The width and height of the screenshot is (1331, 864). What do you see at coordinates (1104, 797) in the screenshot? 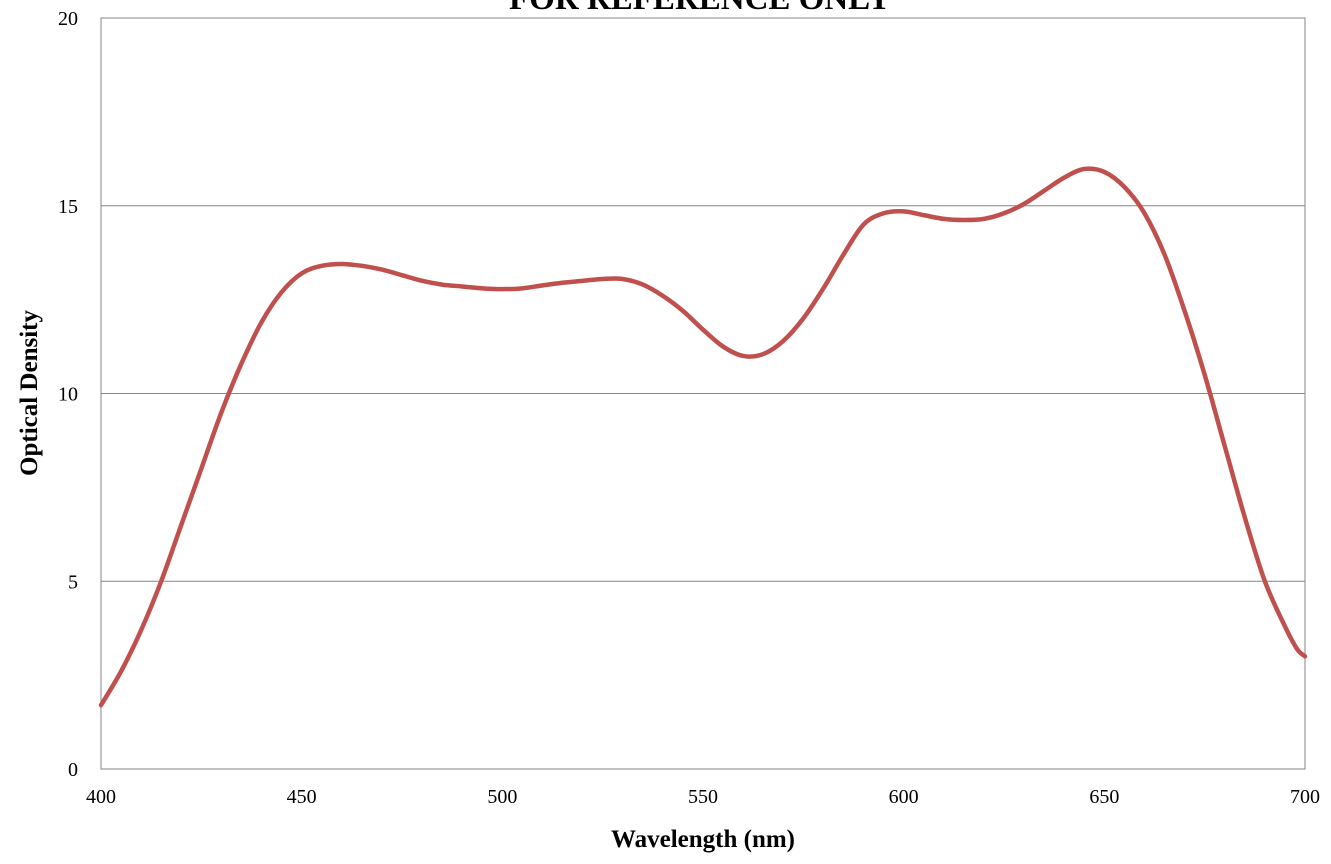
I see `x-tick-label: 650` at bounding box center [1104, 797].